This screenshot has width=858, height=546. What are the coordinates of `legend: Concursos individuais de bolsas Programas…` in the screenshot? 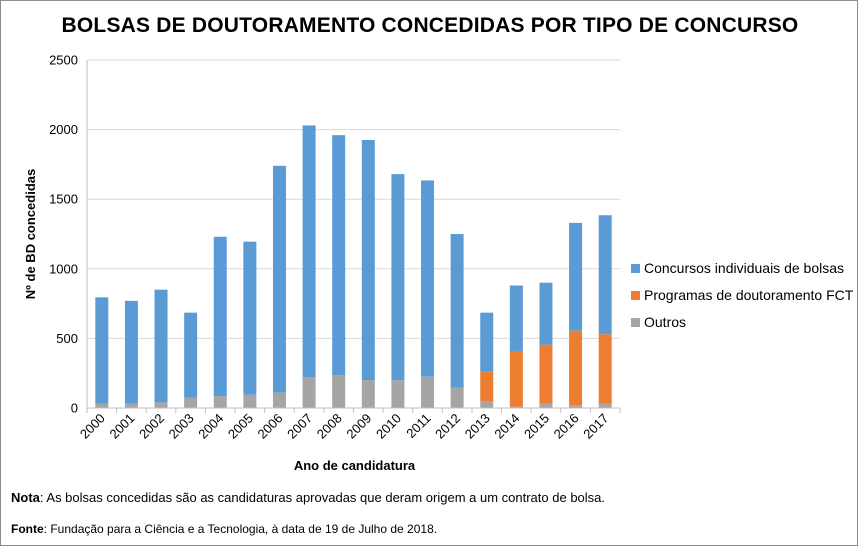 It's located at (742, 295).